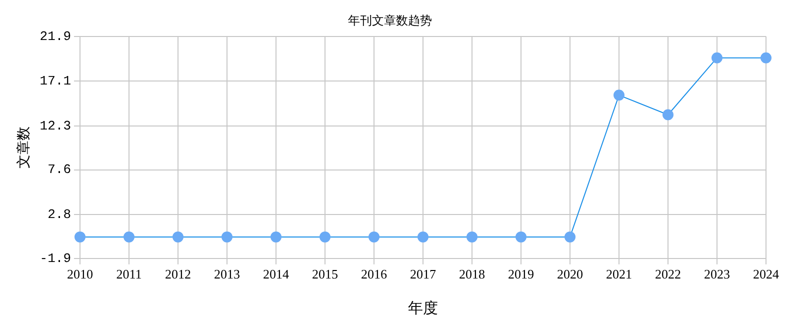 The image size is (790, 330). Describe the element at coordinates (60, 214) in the screenshot. I see `y-tick-label: 2.8` at that location.